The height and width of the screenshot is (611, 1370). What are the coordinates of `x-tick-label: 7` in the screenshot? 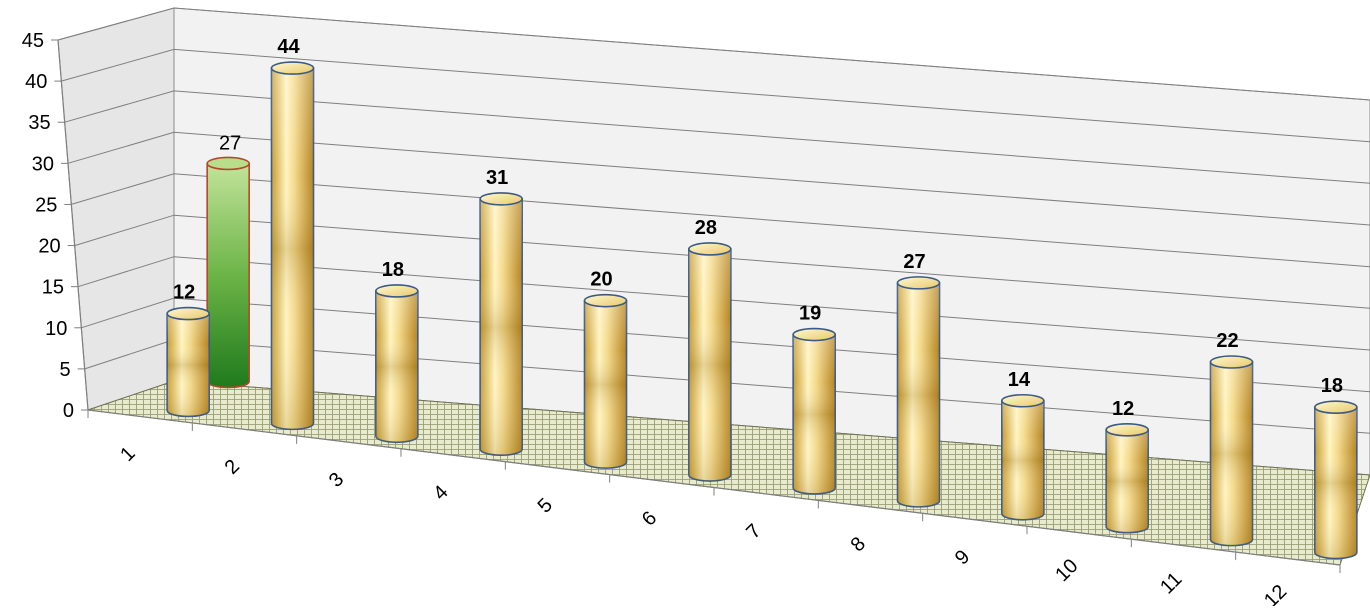 It's located at (753, 531).